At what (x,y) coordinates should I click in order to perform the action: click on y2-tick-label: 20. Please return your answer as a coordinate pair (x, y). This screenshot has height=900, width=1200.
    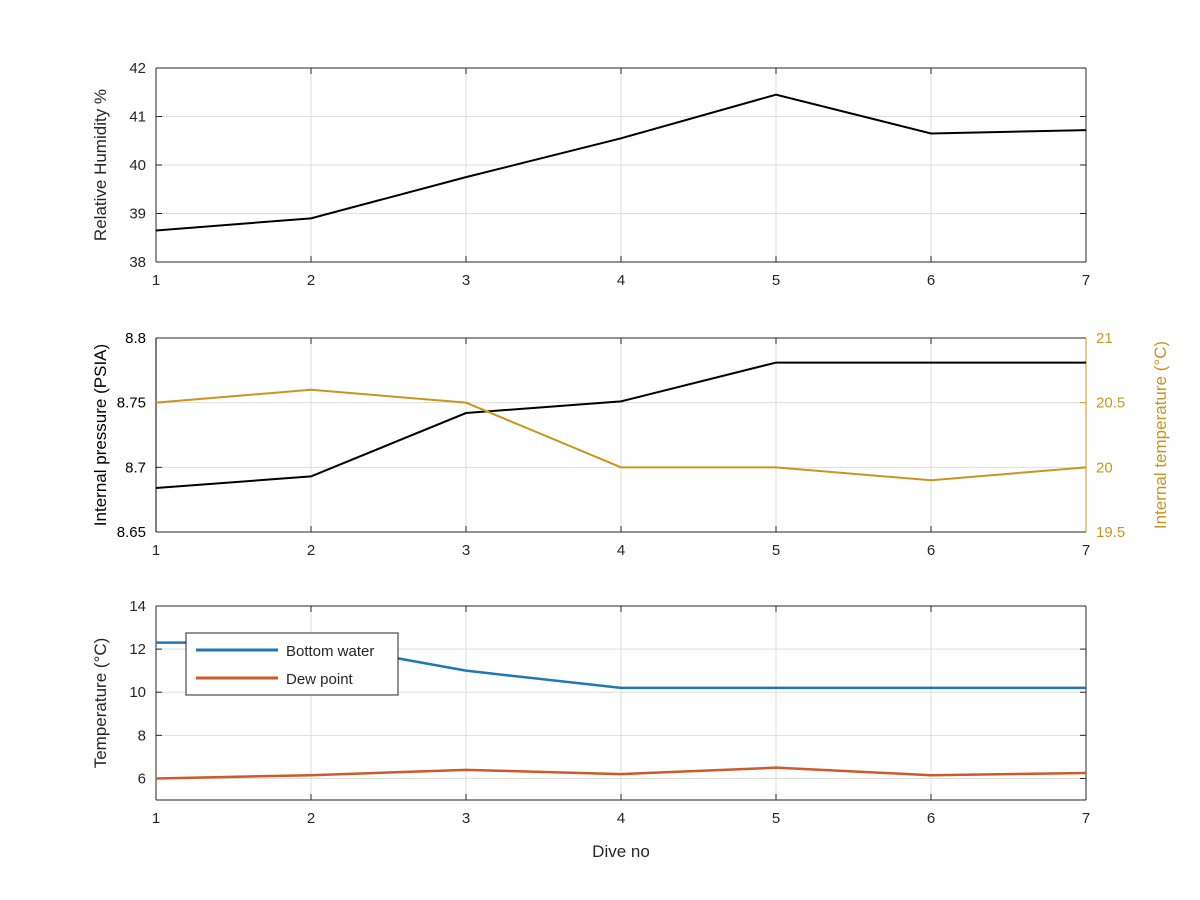
    Looking at the image, I should click on (1104, 467).